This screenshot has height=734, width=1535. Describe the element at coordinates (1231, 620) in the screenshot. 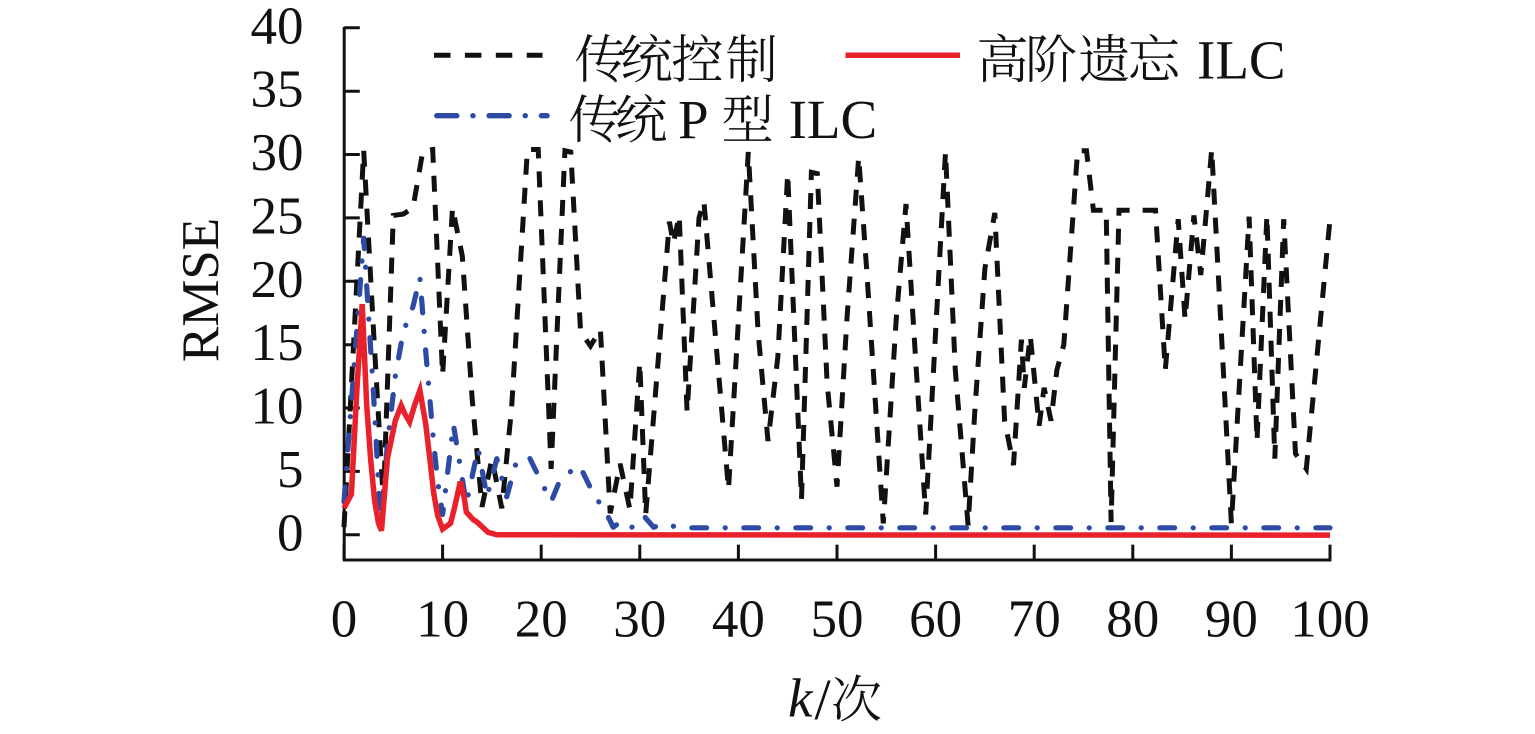

I see `svg-text: 90` at that location.